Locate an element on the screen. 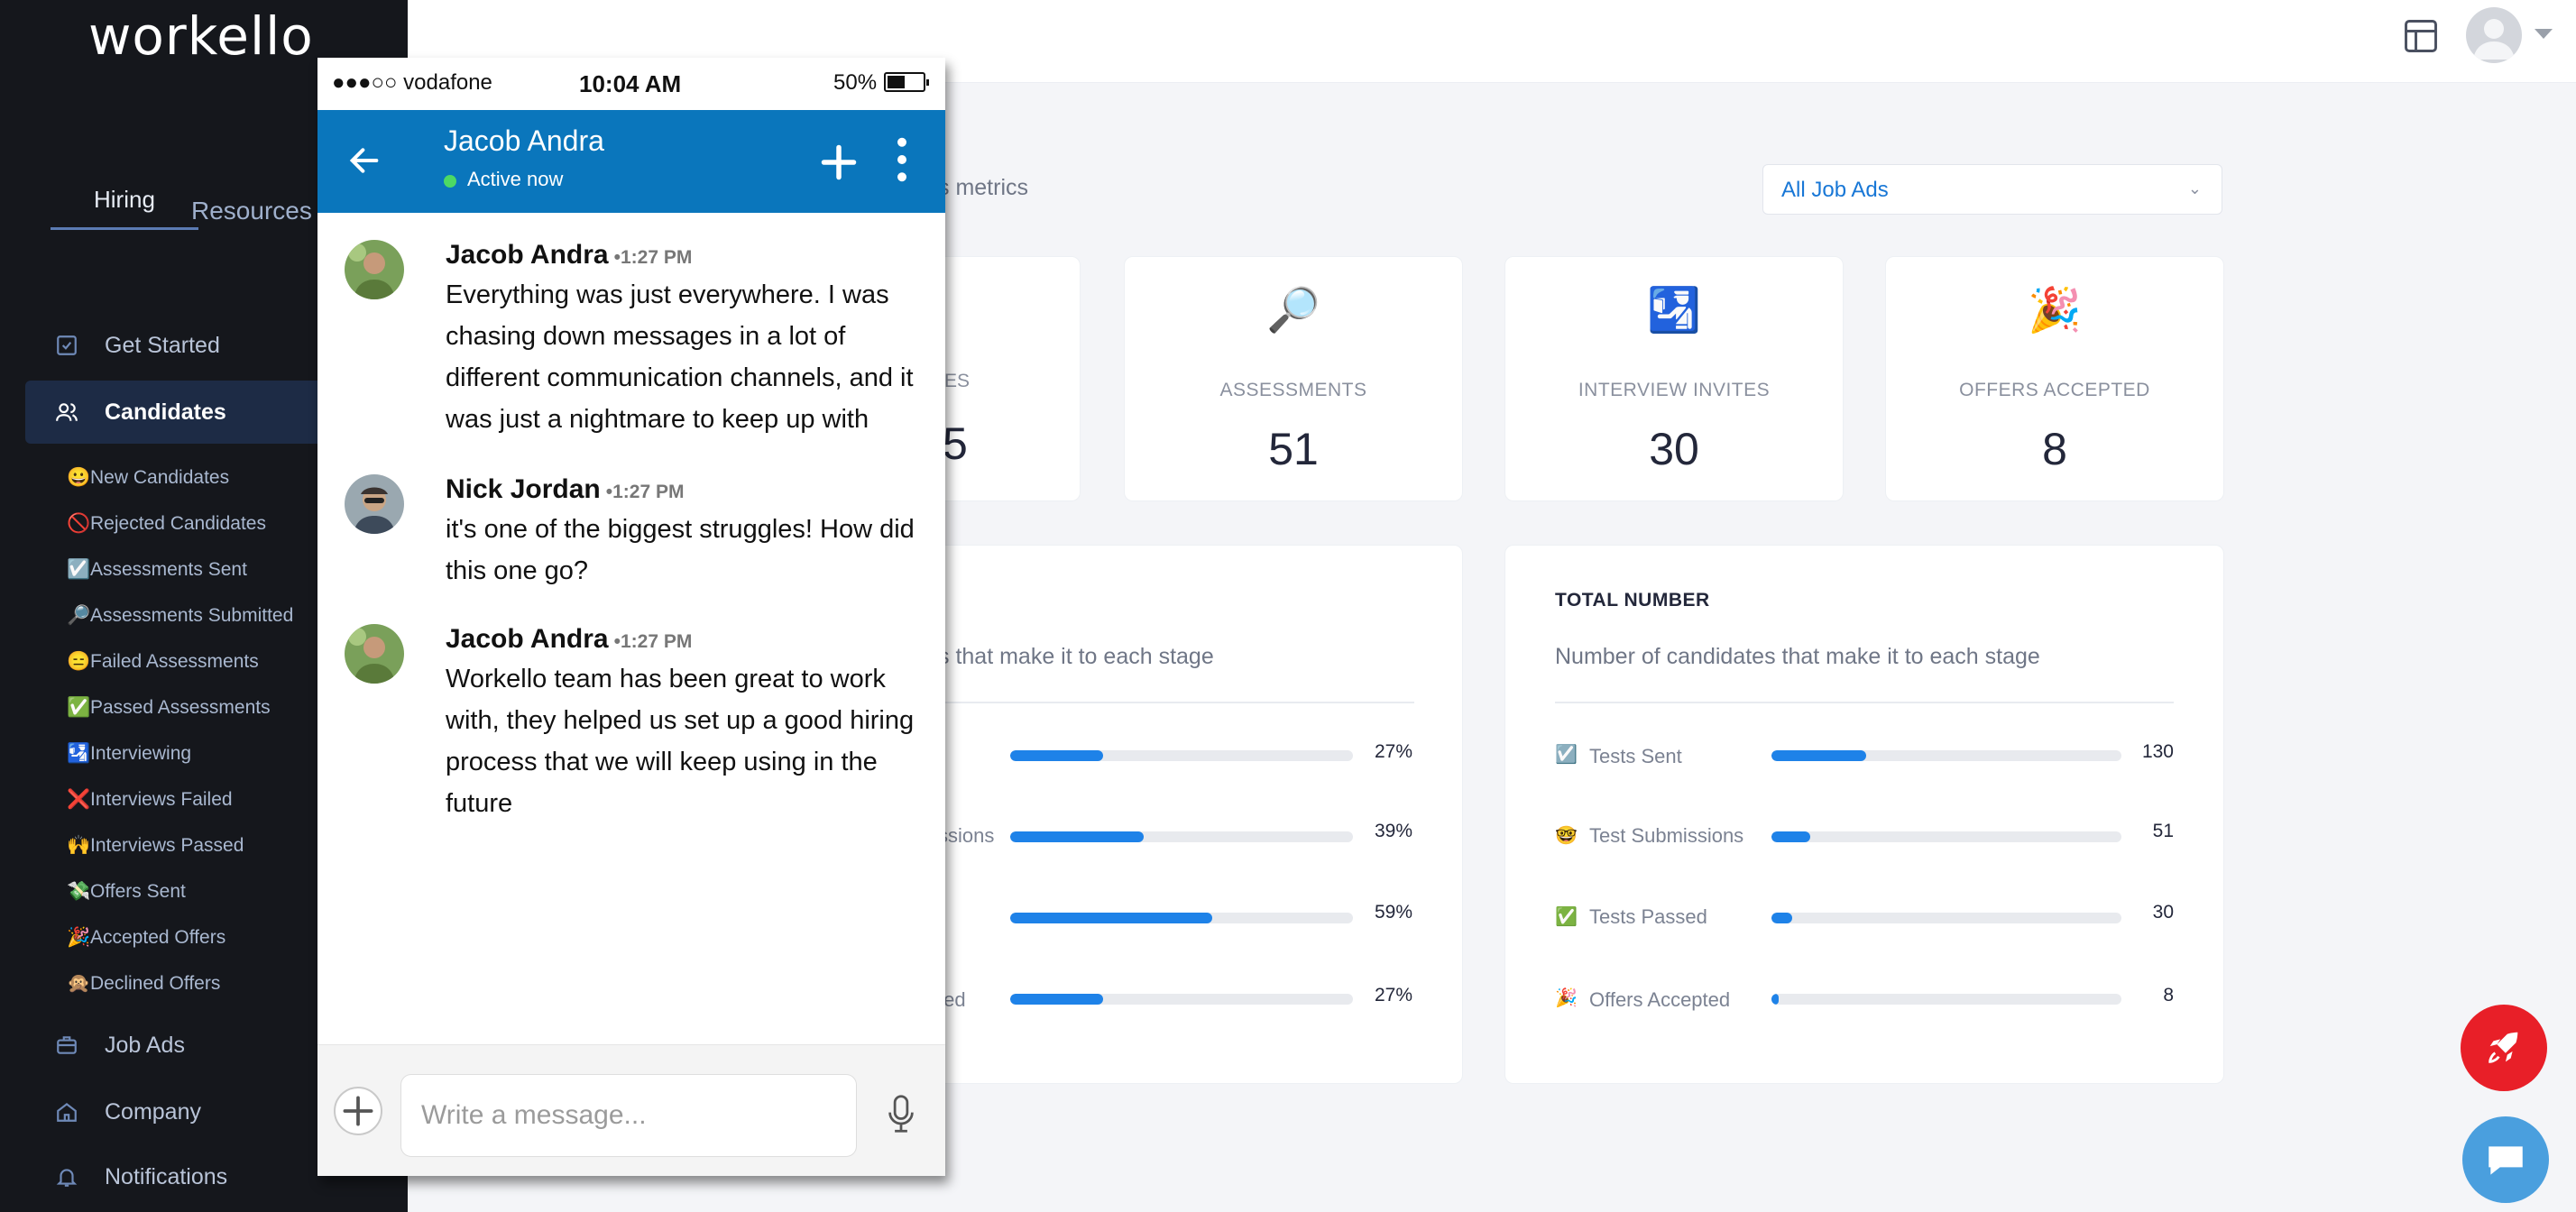 The image size is (2576, 1212). rocket-icon is located at coordinates (2503, 1048).